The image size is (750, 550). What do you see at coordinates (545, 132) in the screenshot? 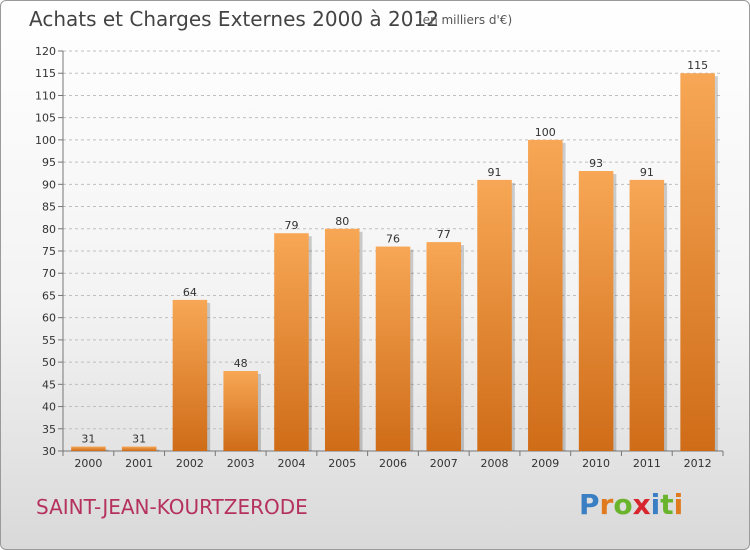
I see `data-label: 100` at bounding box center [545, 132].